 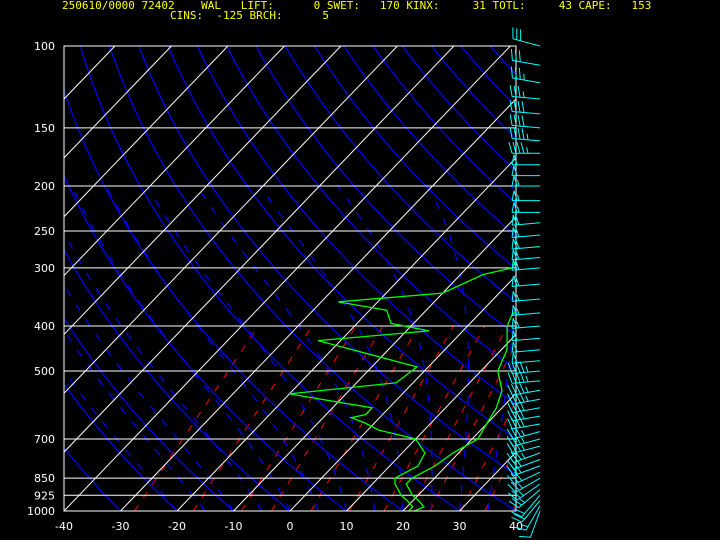 I want to click on stability-indices-line-2: CINS: -125 BRCH: 5, so click(x=249, y=15).